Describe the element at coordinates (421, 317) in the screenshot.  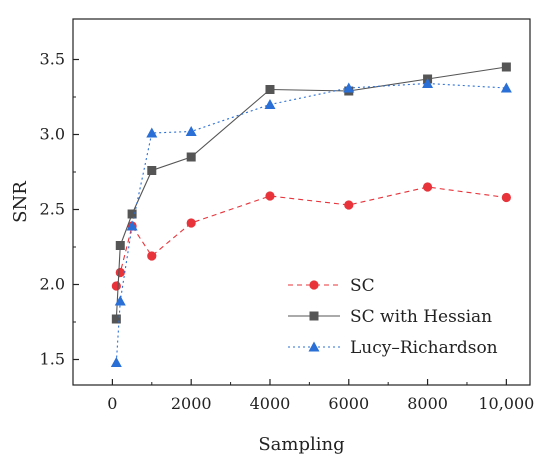
I see `legend-label: SC with Hessian` at that location.